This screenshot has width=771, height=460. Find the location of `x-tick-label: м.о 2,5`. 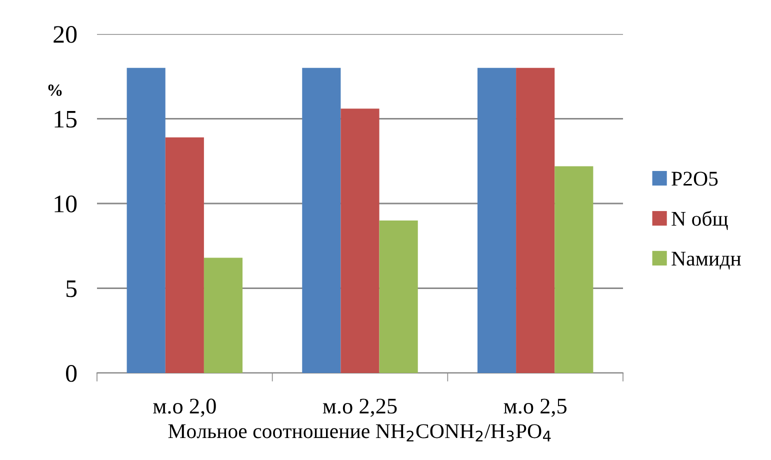

x-tick-label: м.о 2,5 is located at coordinates (535, 407).